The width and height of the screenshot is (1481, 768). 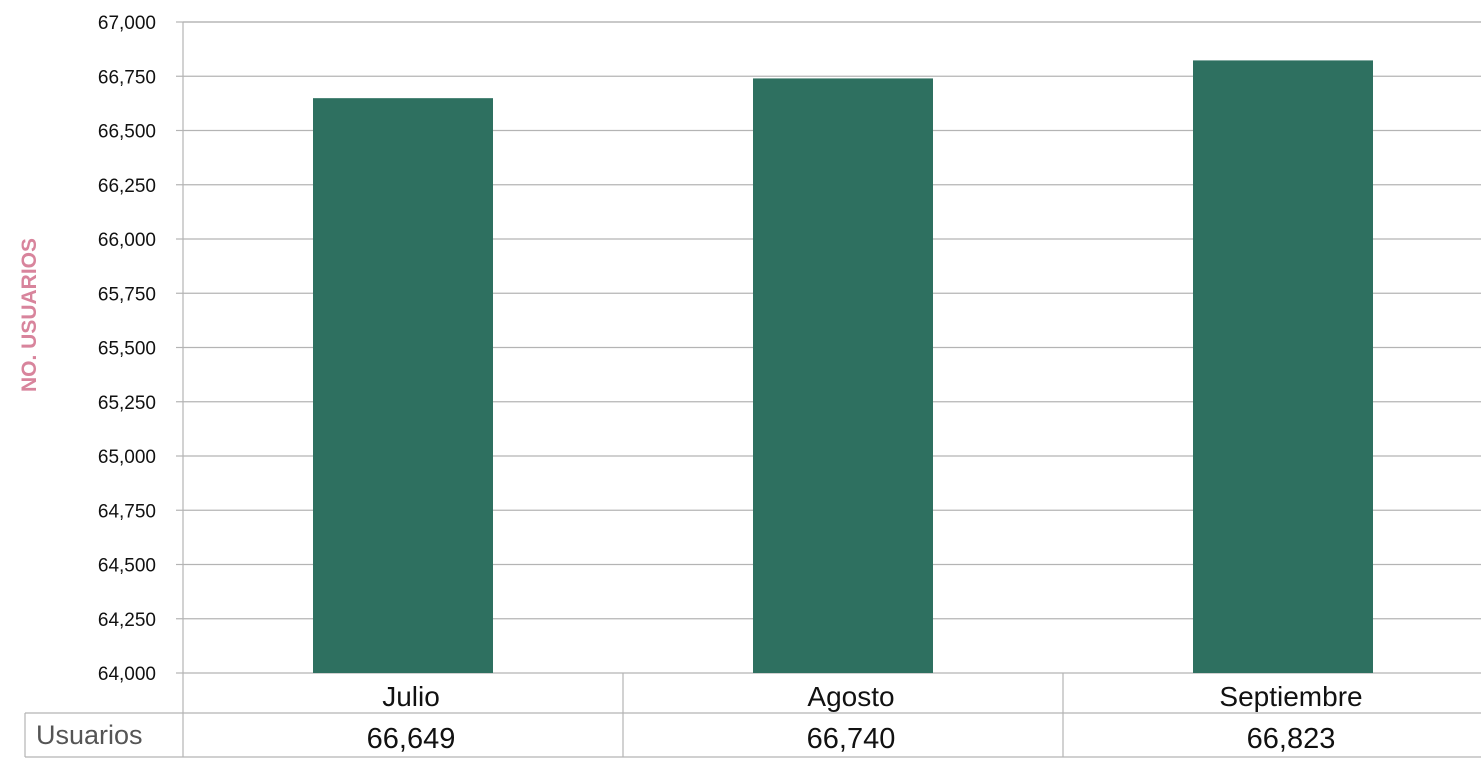 What do you see at coordinates (127, 566) in the screenshot?
I see `y-tick-label: 64,500` at bounding box center [127, 566].